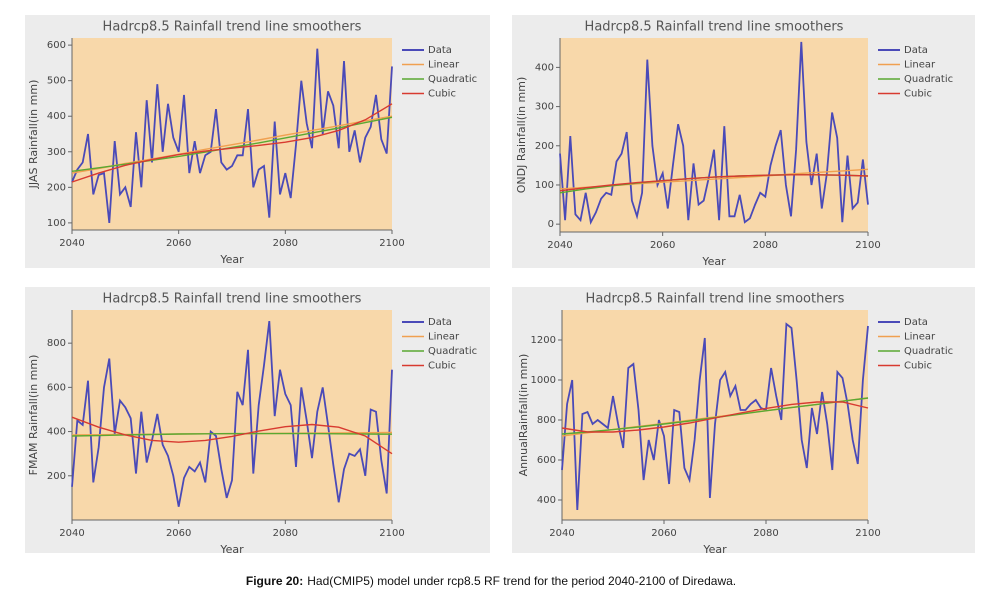 The width and height of the screenshot is (982, 592). What do you see at coordinates (33, 135) in the screenshot?
I see `y-axis-label: JJAS Rainfall(in mm)` at bounding box center [33, 135].